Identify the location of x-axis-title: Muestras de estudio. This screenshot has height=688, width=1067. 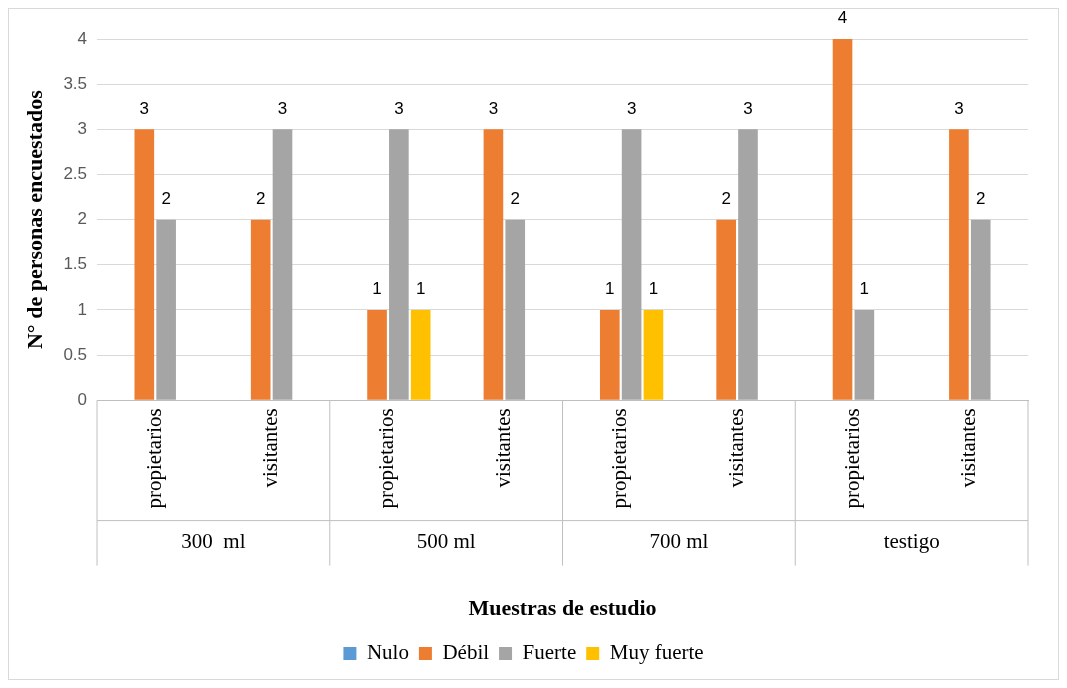
(562, 608).